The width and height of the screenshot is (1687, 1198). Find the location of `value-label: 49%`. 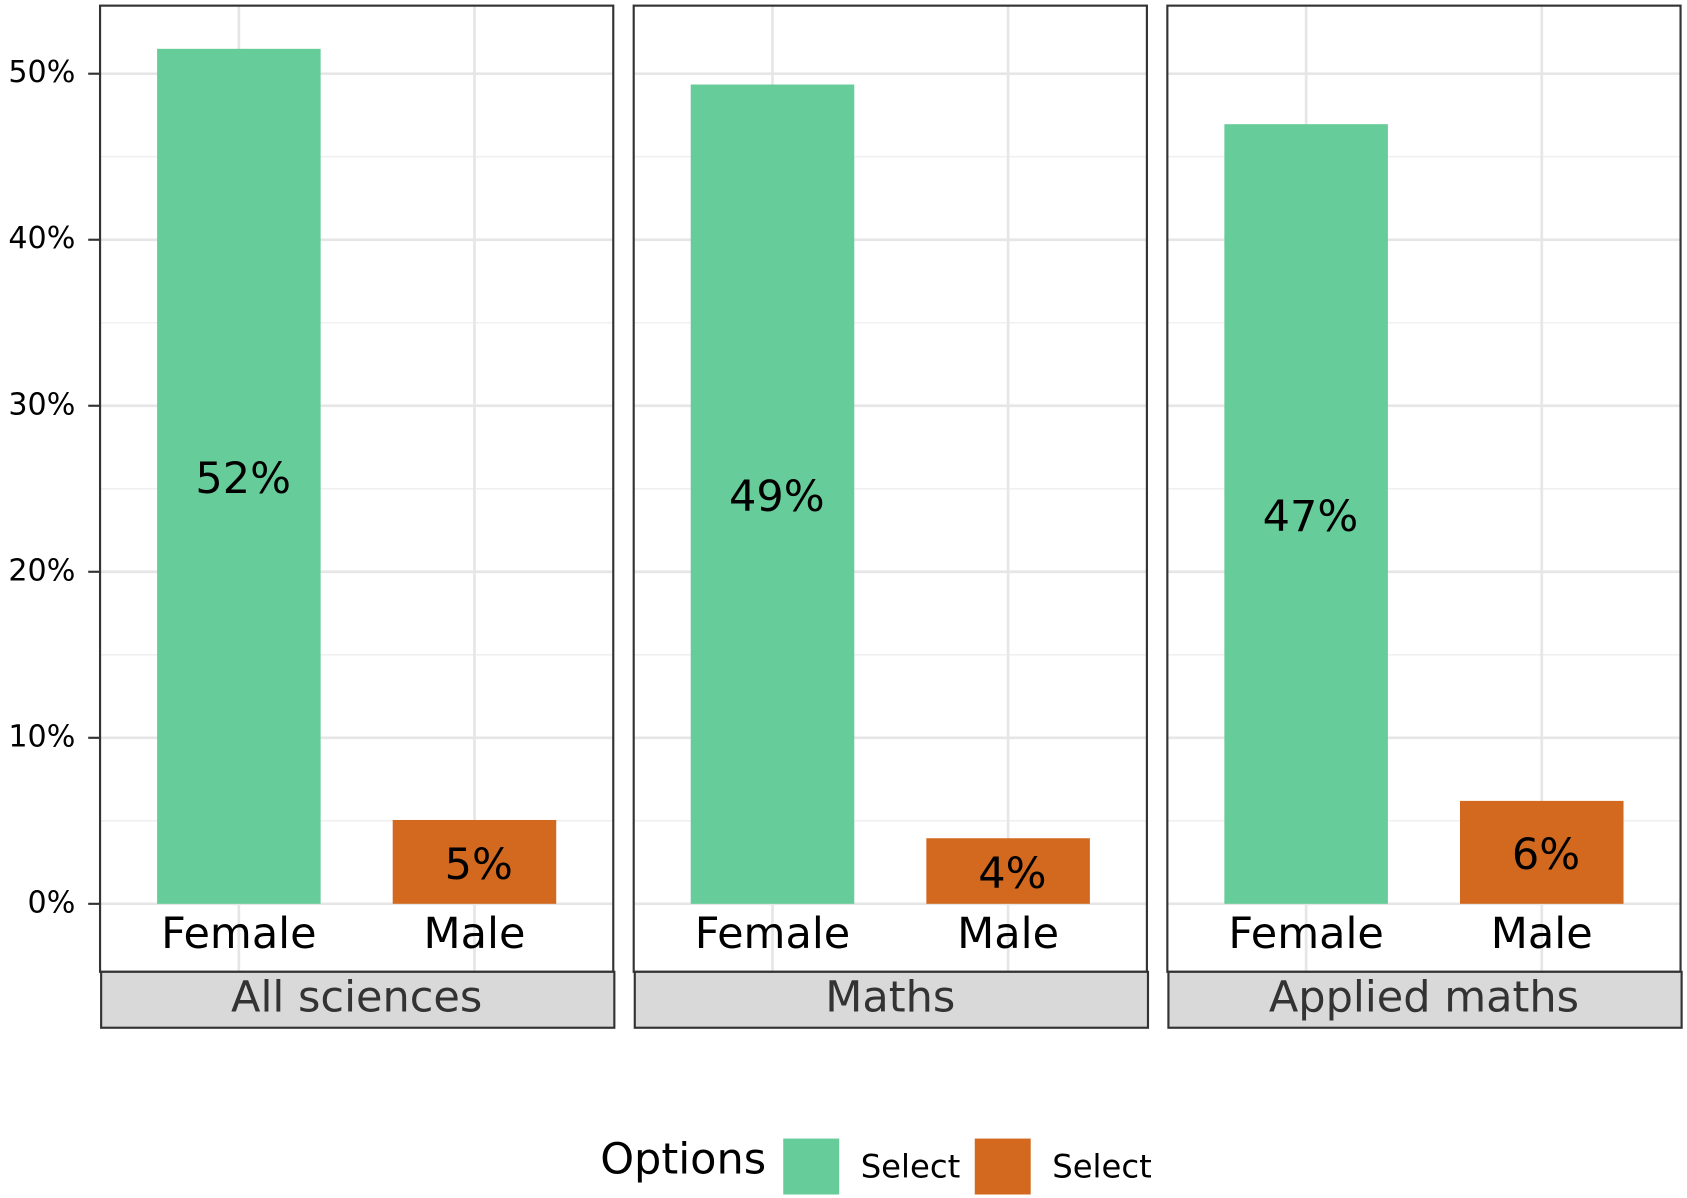

value-label: 49% is located at coordinates (777, 497).